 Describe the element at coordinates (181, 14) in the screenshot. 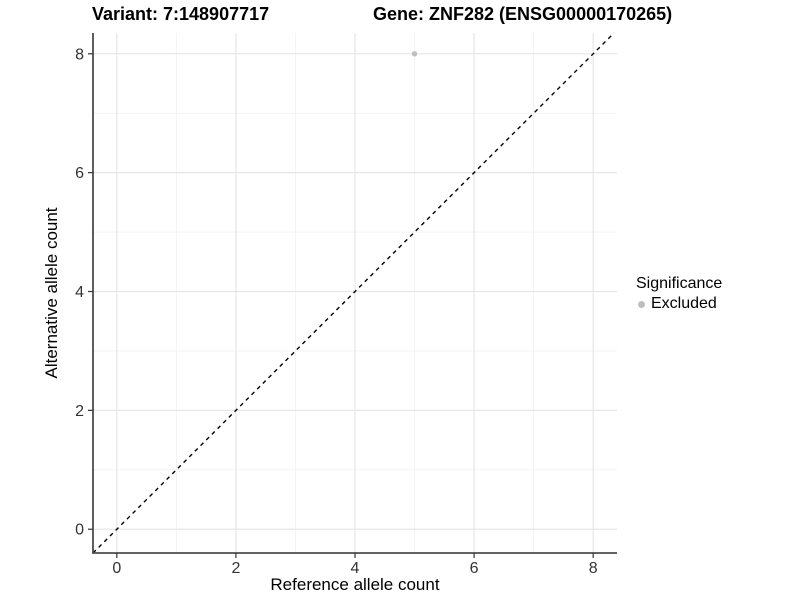

I see `variant-title: Variant: 7:148907717` at that location.